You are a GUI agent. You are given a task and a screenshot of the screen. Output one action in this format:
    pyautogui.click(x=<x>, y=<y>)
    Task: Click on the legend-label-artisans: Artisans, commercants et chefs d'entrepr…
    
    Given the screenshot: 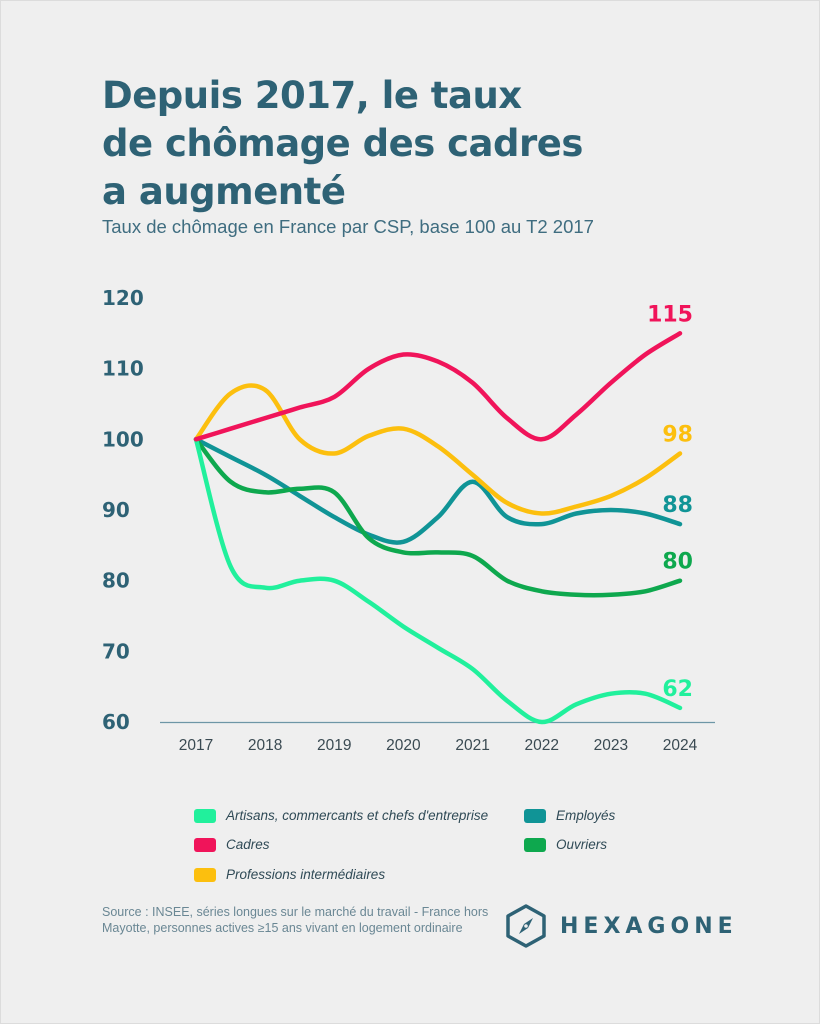 What is the action you would take?
    pyautogui.click(x=357, y=815)
    